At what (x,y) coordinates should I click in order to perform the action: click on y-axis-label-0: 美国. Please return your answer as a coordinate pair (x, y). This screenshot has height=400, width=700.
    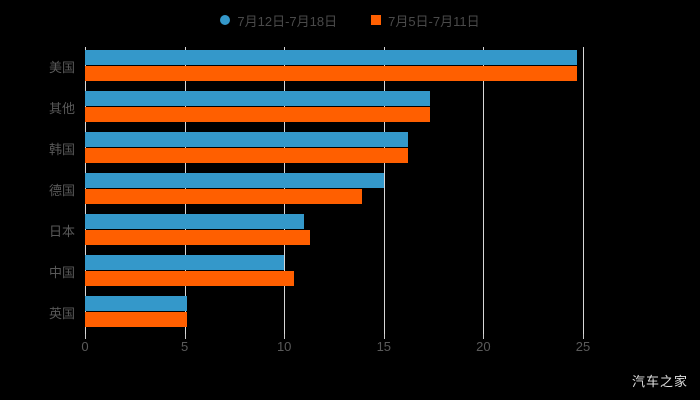
    Looking at the image, I should click on (61, 67).